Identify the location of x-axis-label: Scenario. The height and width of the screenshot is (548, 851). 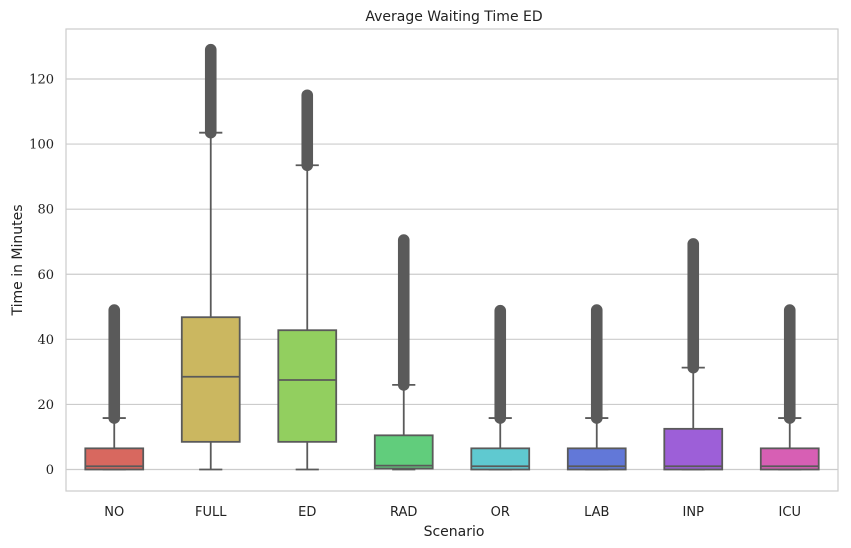
(454, 532).